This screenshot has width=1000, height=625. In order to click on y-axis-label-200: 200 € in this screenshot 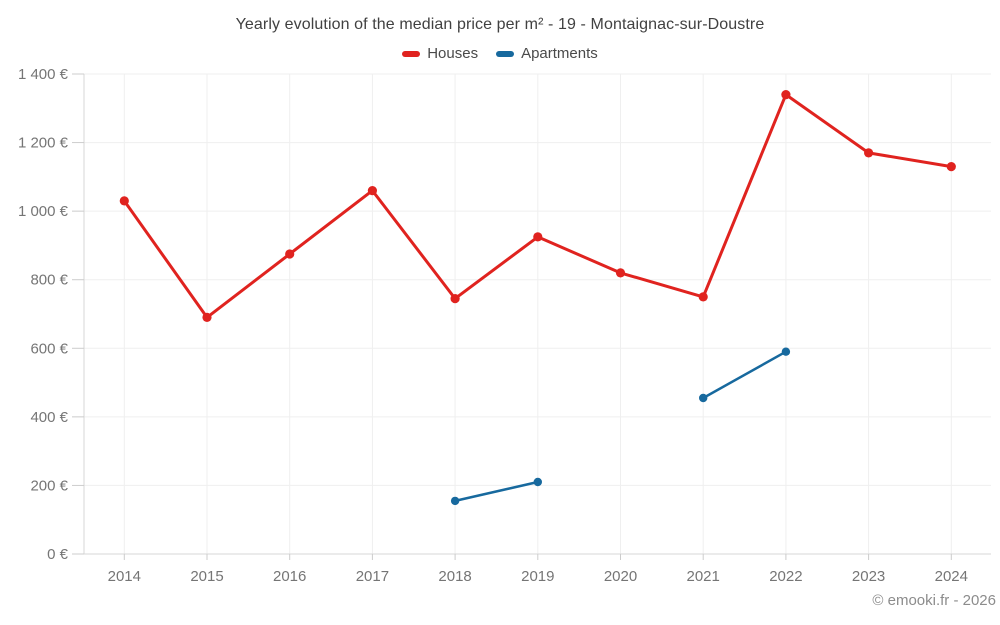, I will do `click(49, 485)`.